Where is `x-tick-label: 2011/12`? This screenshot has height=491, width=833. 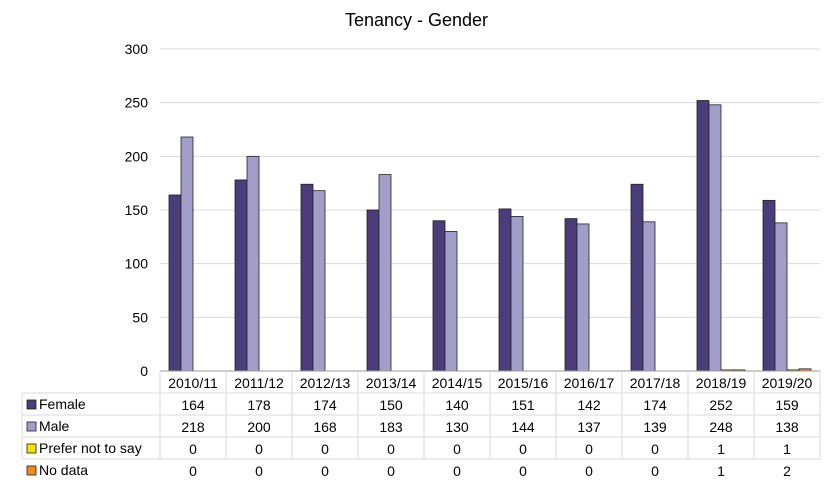
x-tick-label: 2011/12 is located at coordinates (259, 383).